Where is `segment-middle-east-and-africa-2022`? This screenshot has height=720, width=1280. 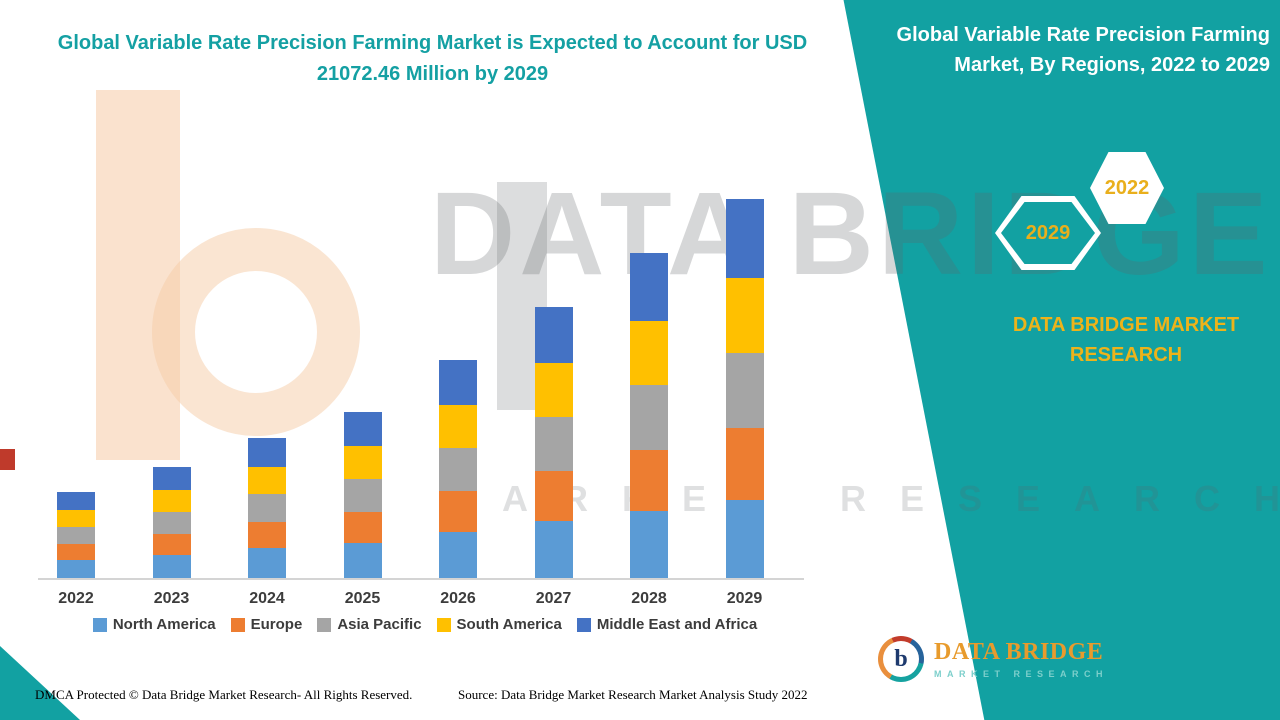 segment-middle-east-and-africa-2022 is located at coordinates (76, 501).